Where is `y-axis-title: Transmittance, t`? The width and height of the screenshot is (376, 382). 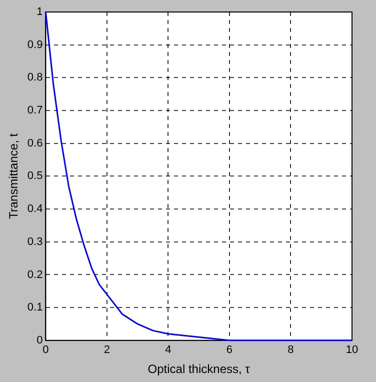 y-axis-title: Transmittance, t is located at coordinates (13, 175).